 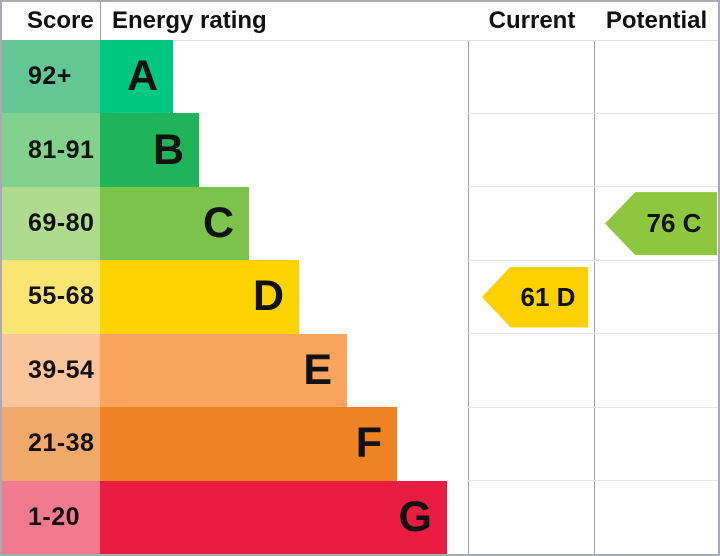 I want to click on current-rating-value: 61 D, so click(x=548, y=296).